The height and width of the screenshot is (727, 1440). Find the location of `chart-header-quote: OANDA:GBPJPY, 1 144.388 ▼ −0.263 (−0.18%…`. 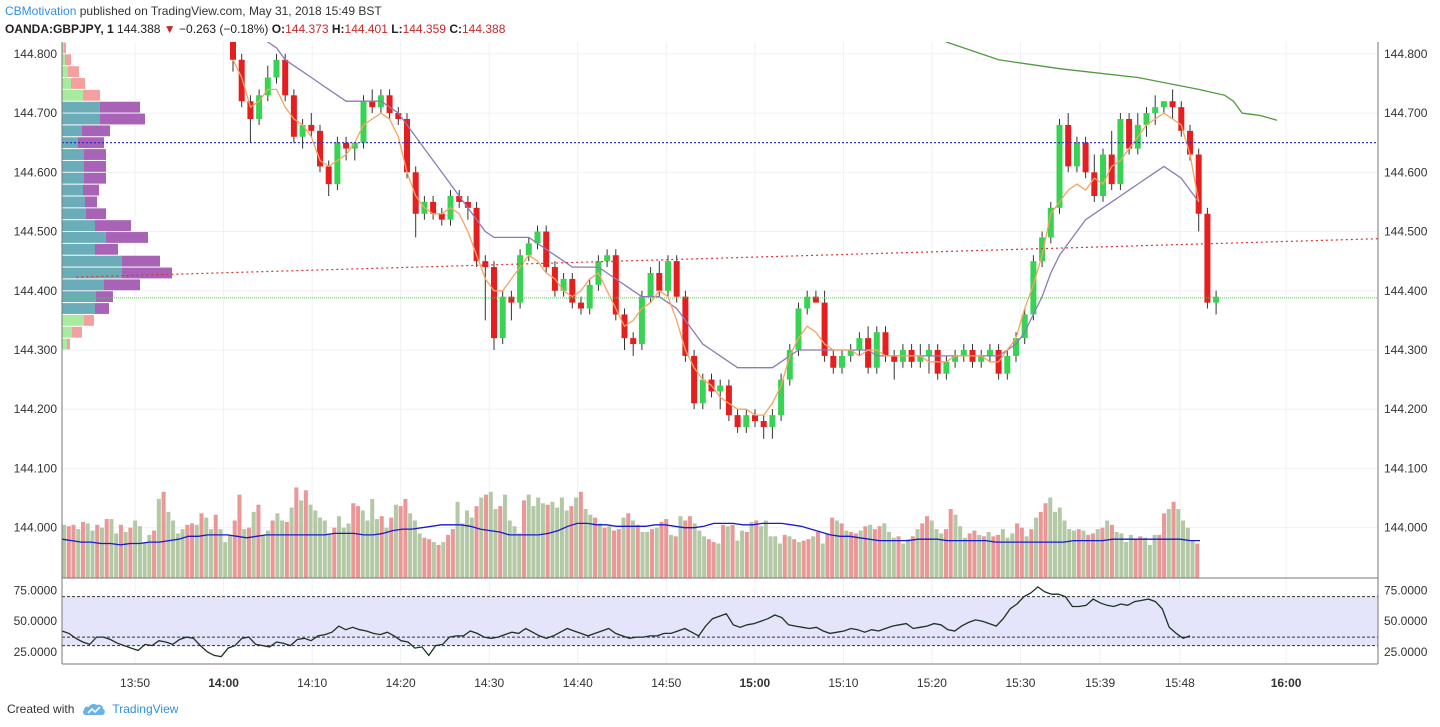

chart-header-quote: OANDA:GBPJPY, 1 144.388 ▼ −0.263 (−0.18%… is located at coordinates (255, 29).